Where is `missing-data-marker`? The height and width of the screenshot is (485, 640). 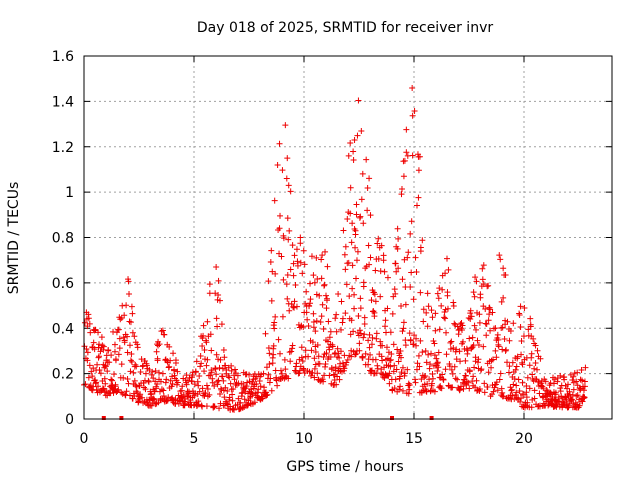 missing-data-marker is located at coordinates (431, 418).